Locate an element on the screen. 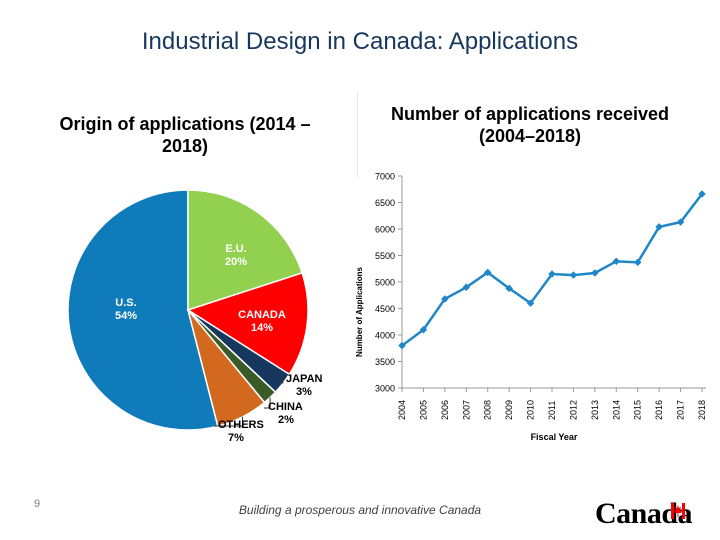 The image size is (720, 540). pie-value-label-e-u: 20% is located at coordinates (236, 262).